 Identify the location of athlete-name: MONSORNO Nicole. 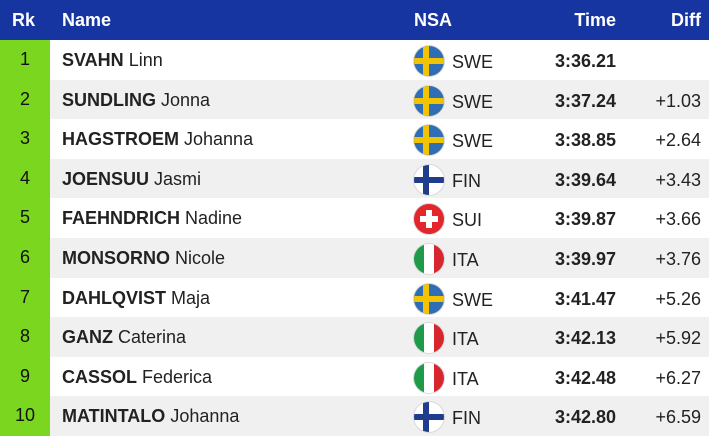
(143, 258).